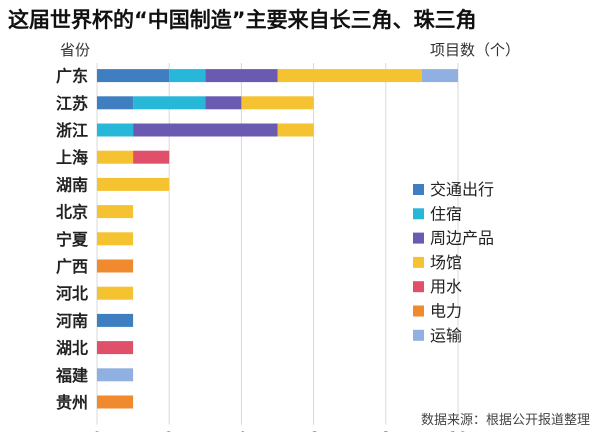 The height and width of the screenshot is (432, 600). Describe the element at coordinates (242, 20) in the screenshot. I see `chart-title: 这届世界杯的“中国制造”主要来自长三角、珠三角` at that location.